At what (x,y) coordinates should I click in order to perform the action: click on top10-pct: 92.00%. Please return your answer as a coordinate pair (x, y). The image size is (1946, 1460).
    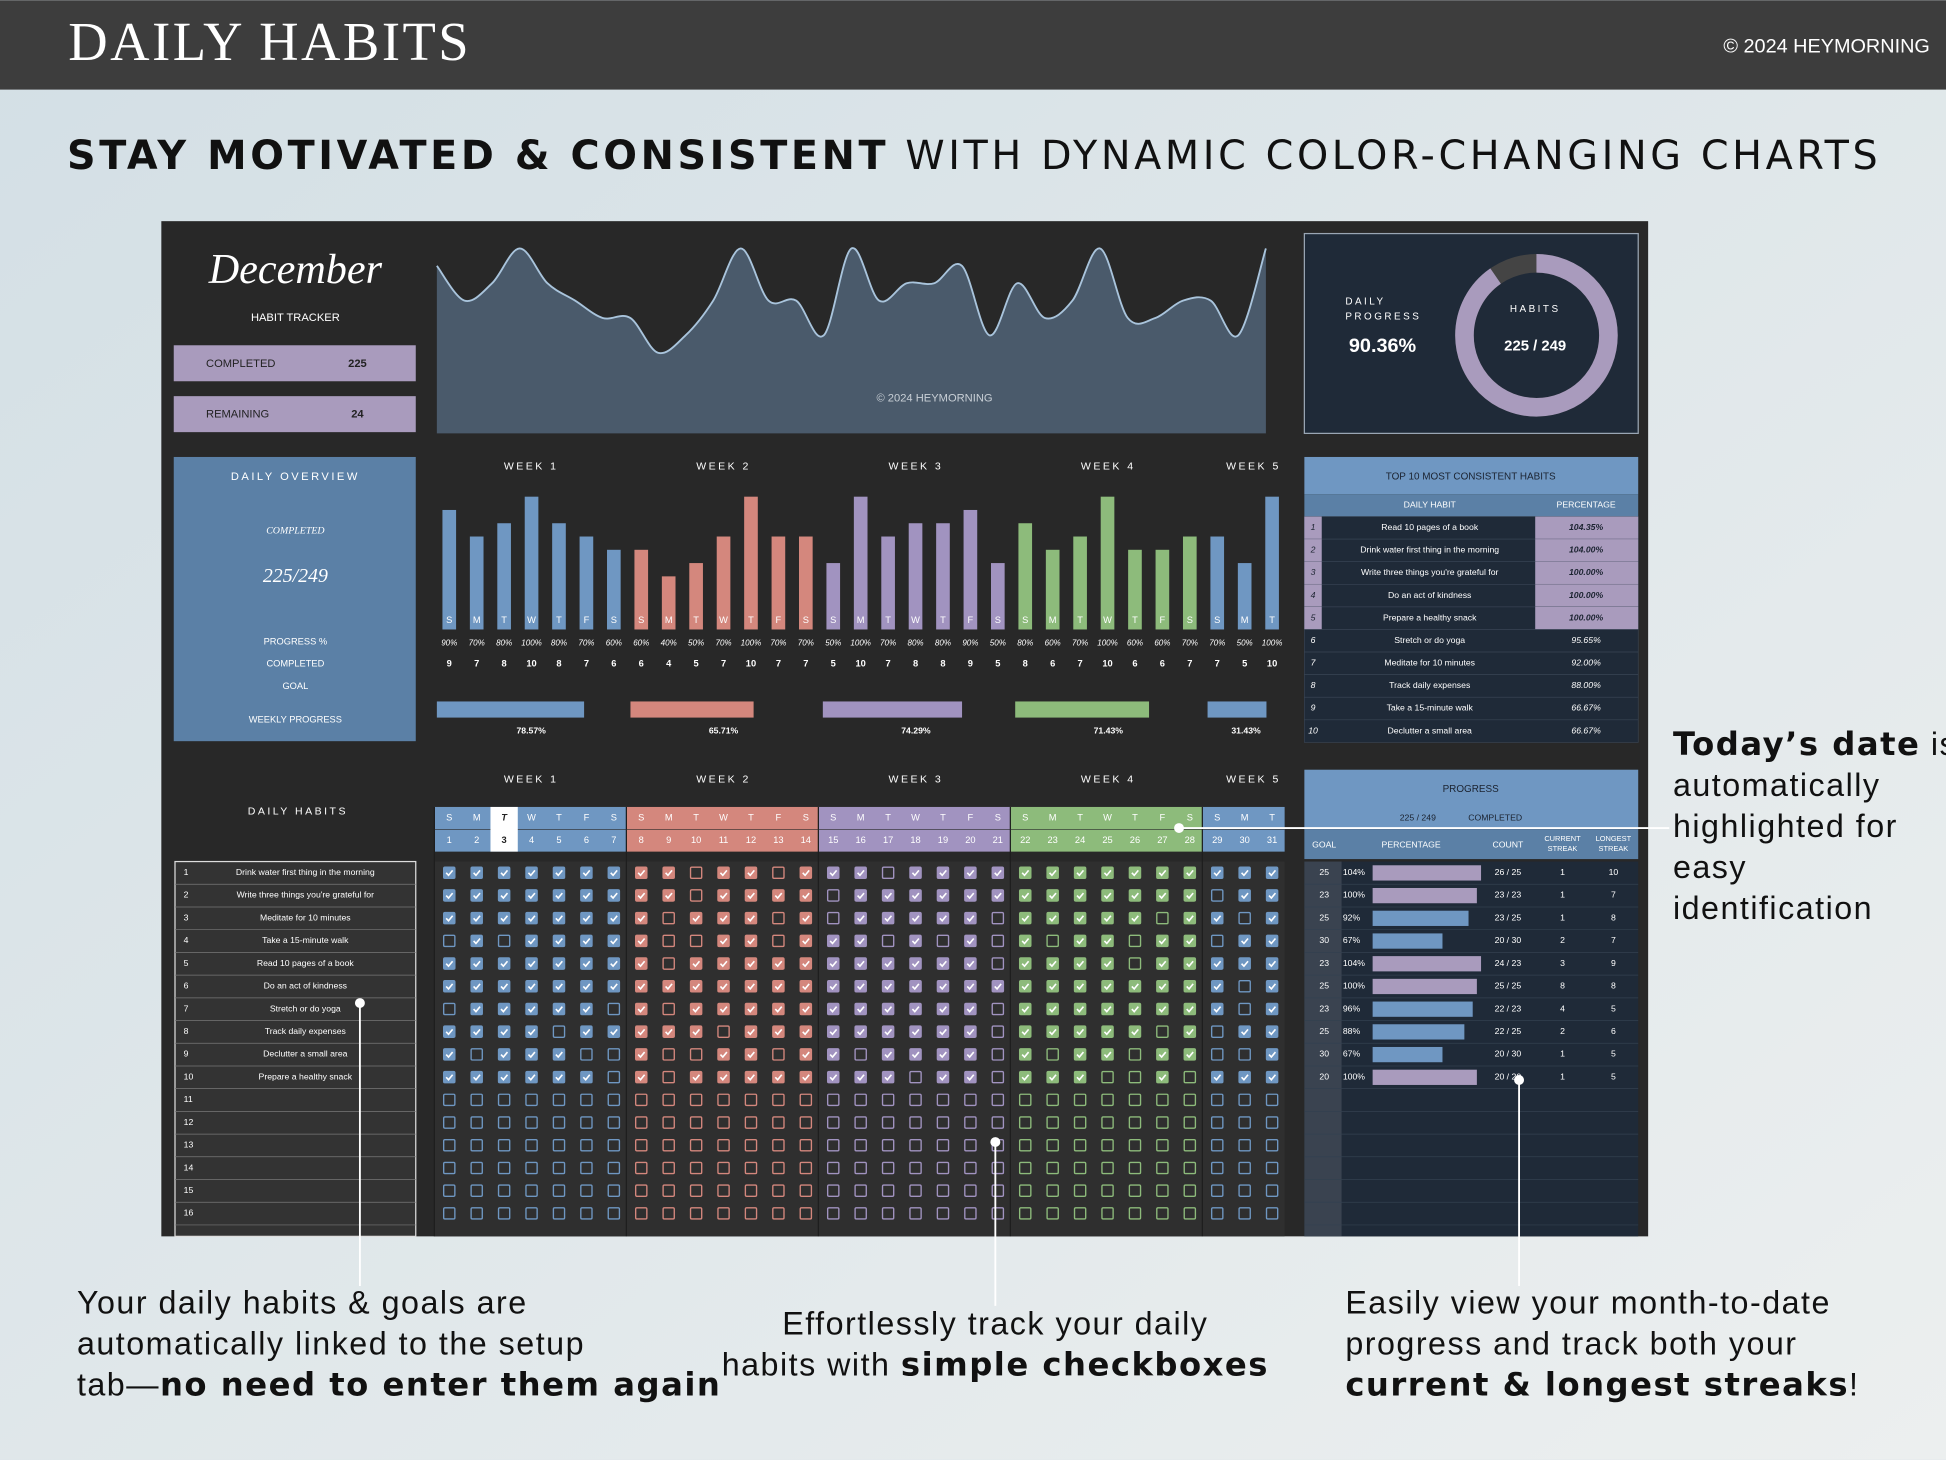
    Looking at the image, I should click on (1586, 663).